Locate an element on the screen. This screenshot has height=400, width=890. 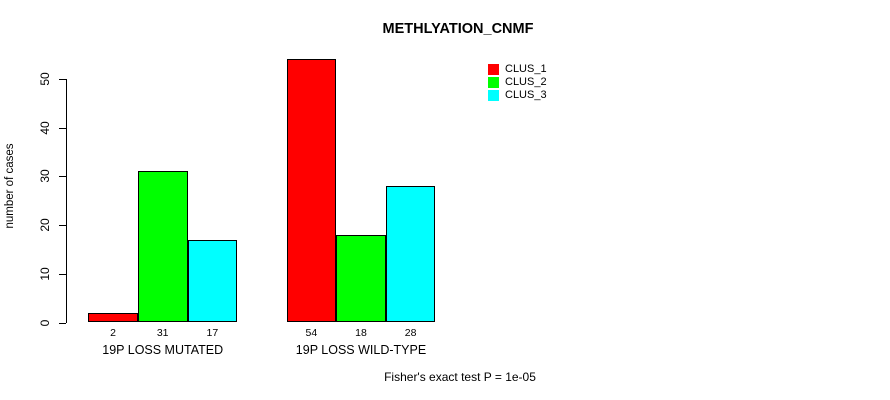
bar-value-label: 18 is located at coordinates (361, 333).